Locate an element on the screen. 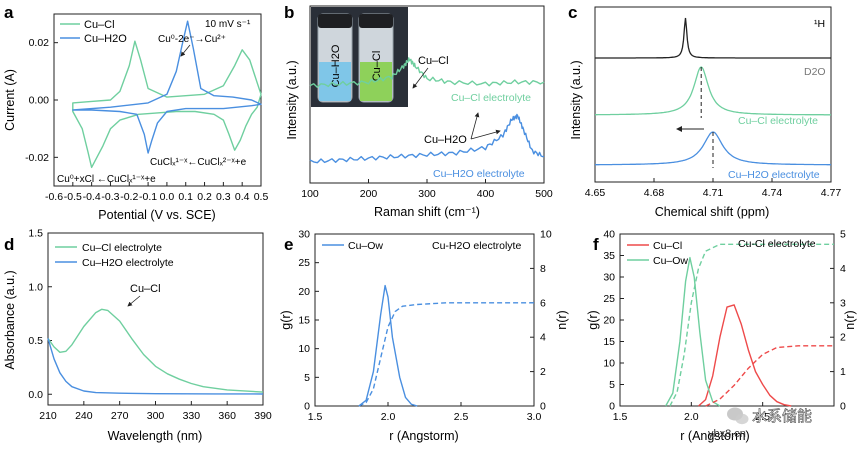 The height and width of the screenshot is (453, 862). y2-axis-label-f: n(r) is located at coordinates (850, 319).